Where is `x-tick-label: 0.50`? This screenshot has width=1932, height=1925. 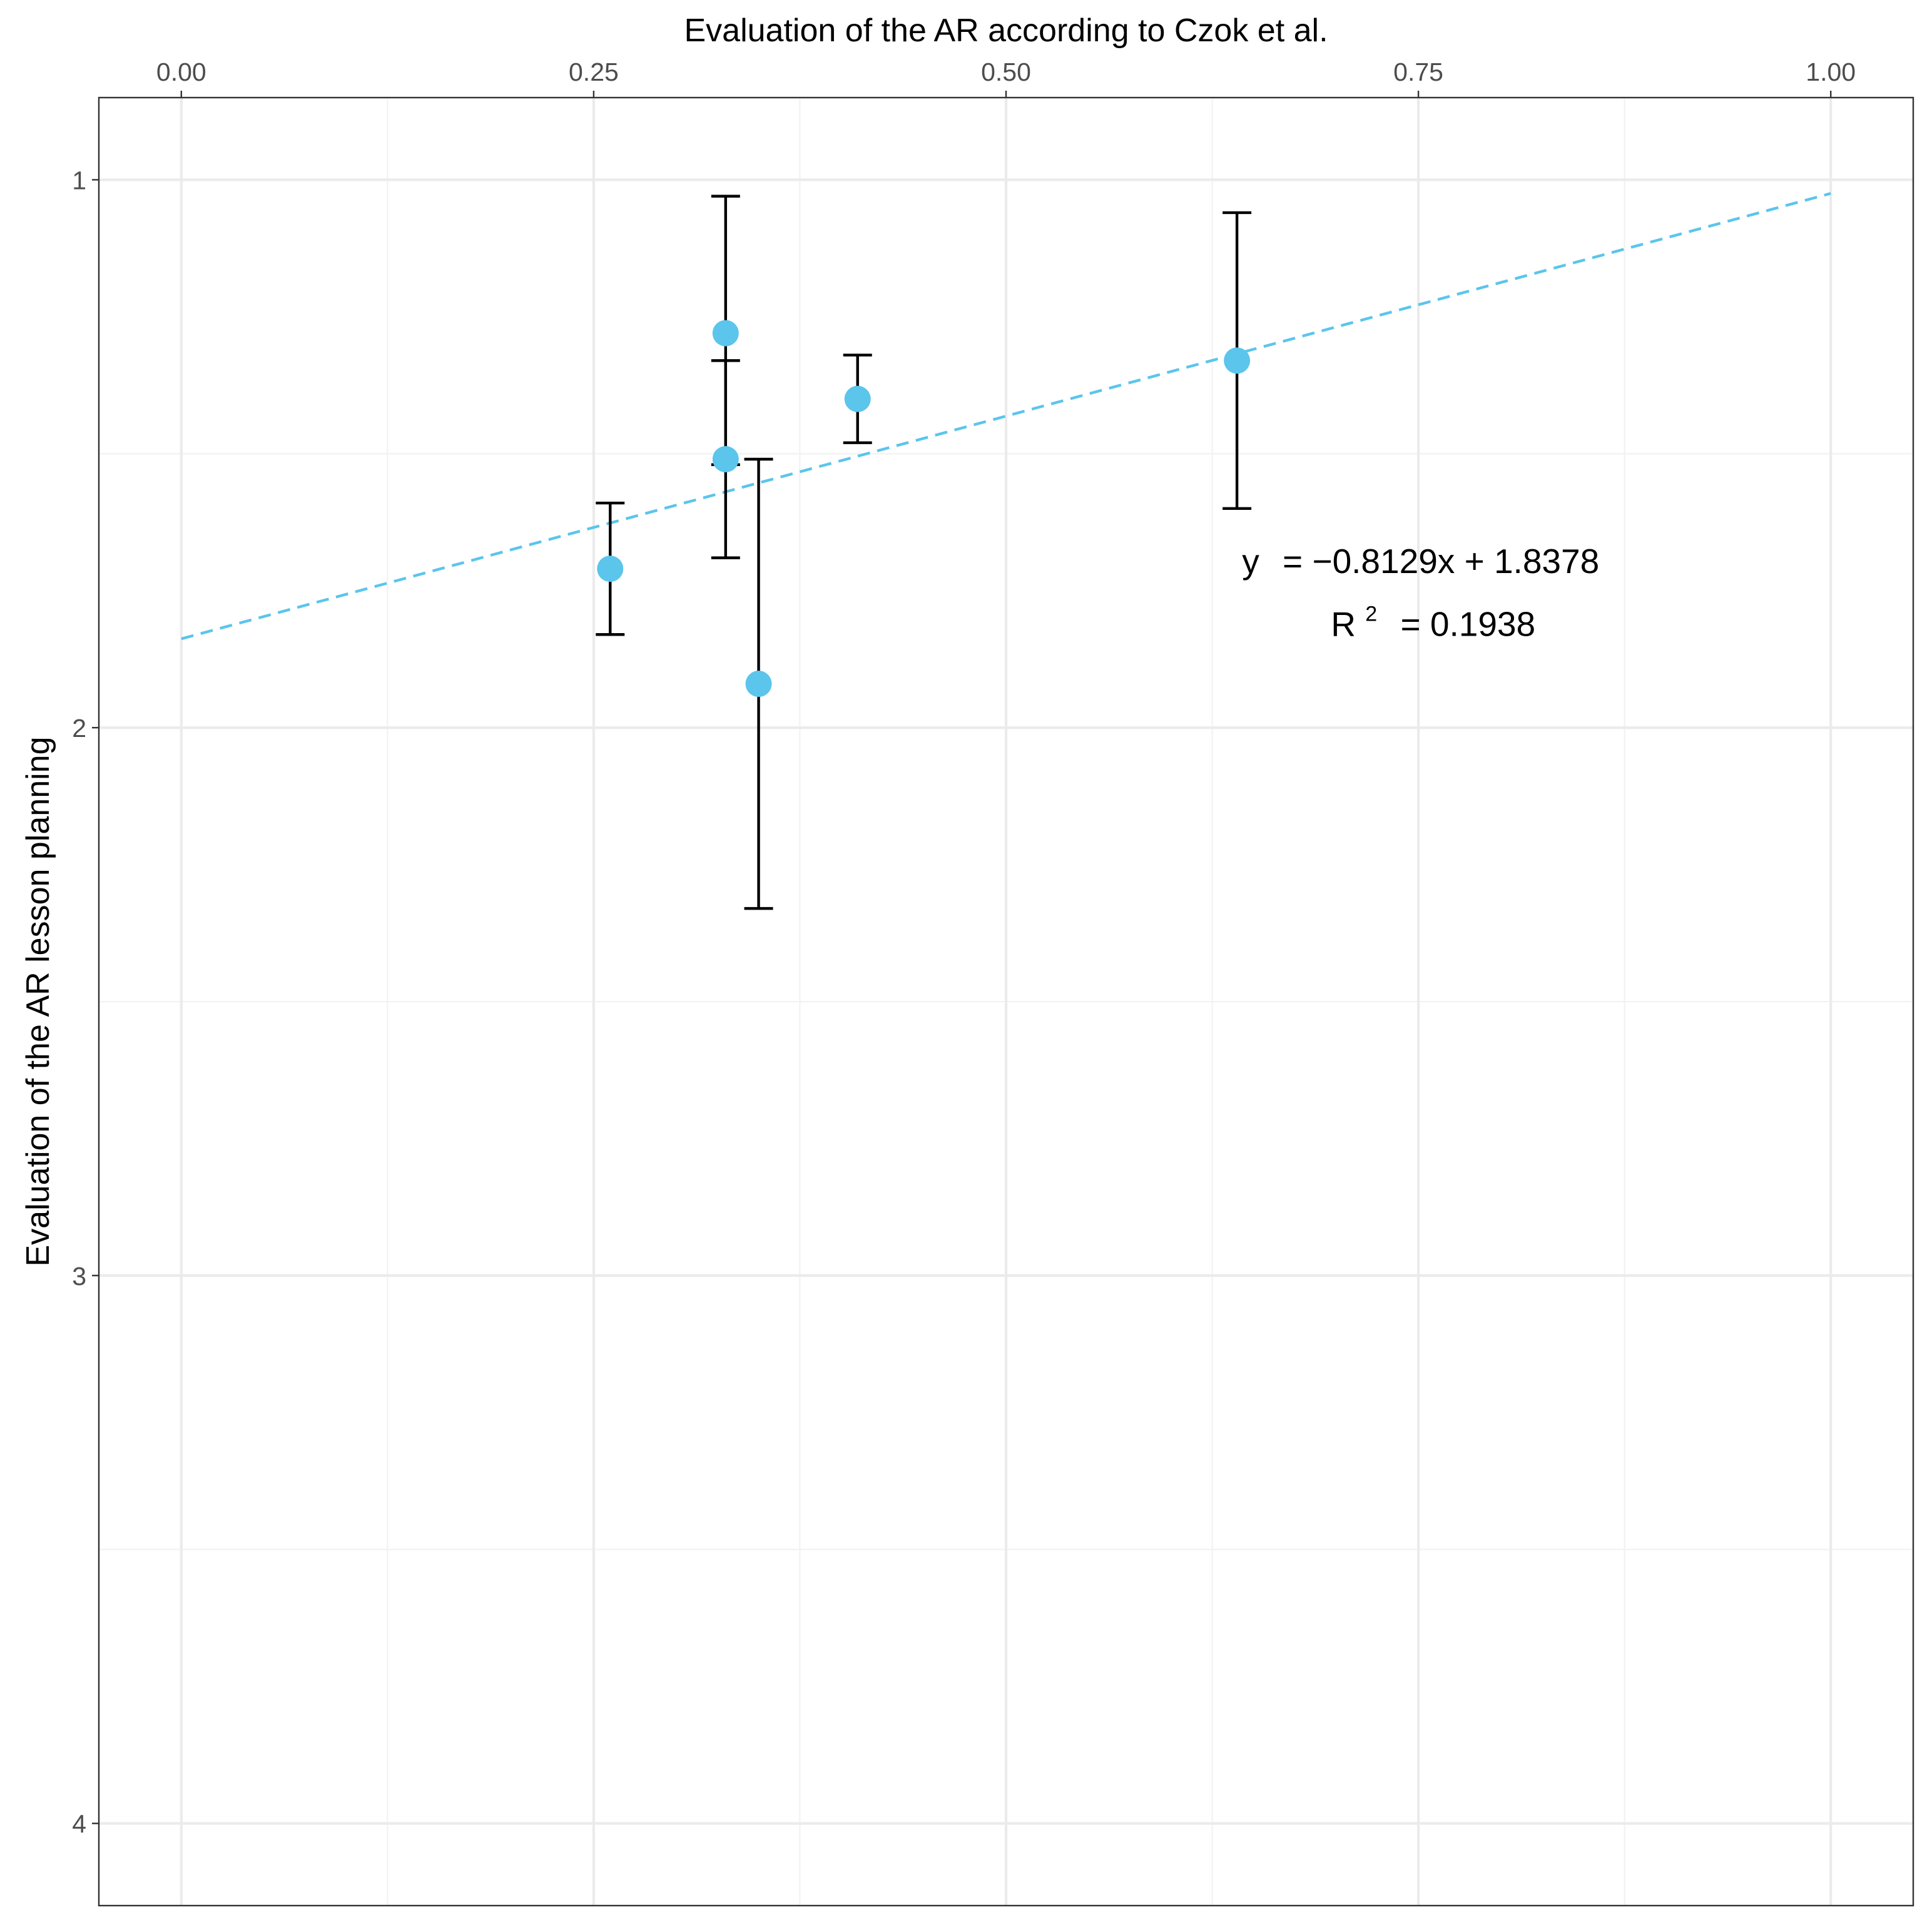
x-tick-label: 0.50 is located at coordinates (1006, 72).